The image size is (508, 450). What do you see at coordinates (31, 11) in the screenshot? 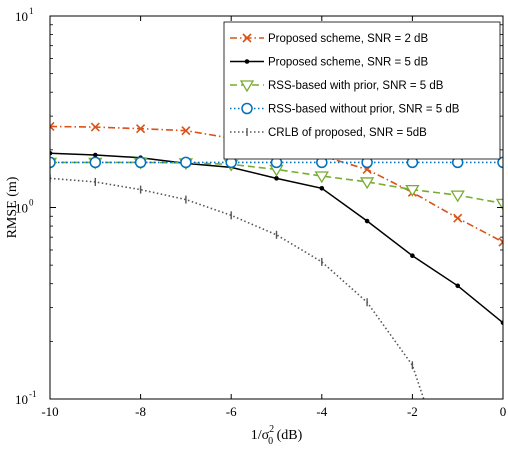
I see `y-tick-exponent: 1` at bounding box center [31, 11].